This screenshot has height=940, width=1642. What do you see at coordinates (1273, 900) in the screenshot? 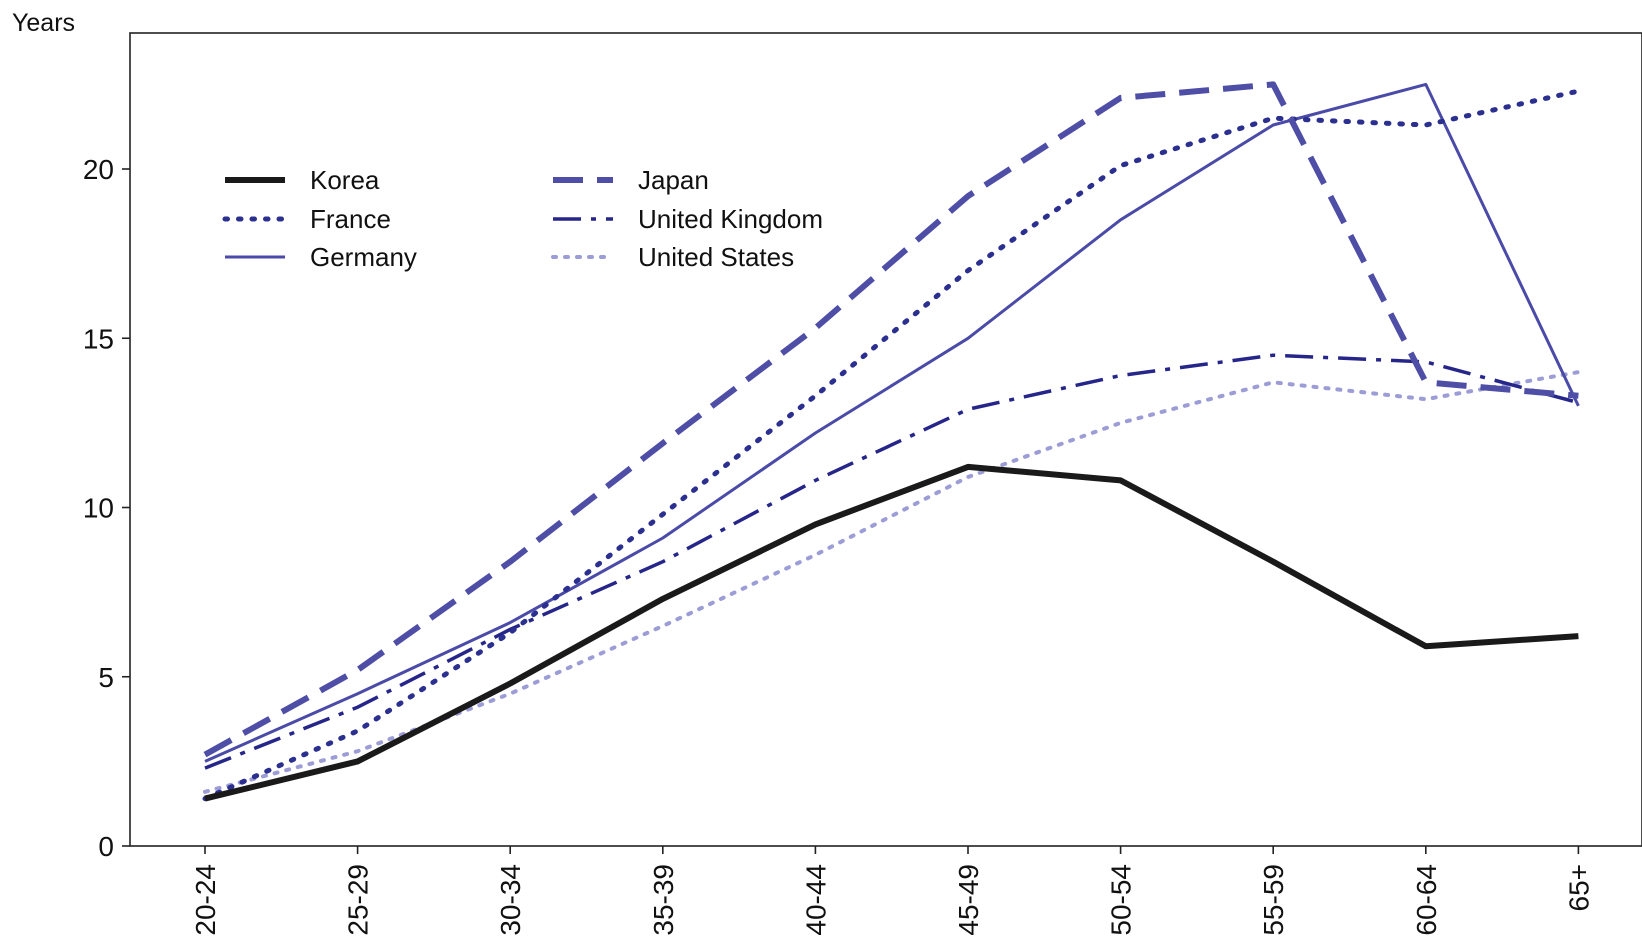
I see `x-tick-label-55-59: 55-59` at bounding box center [1273, 900].